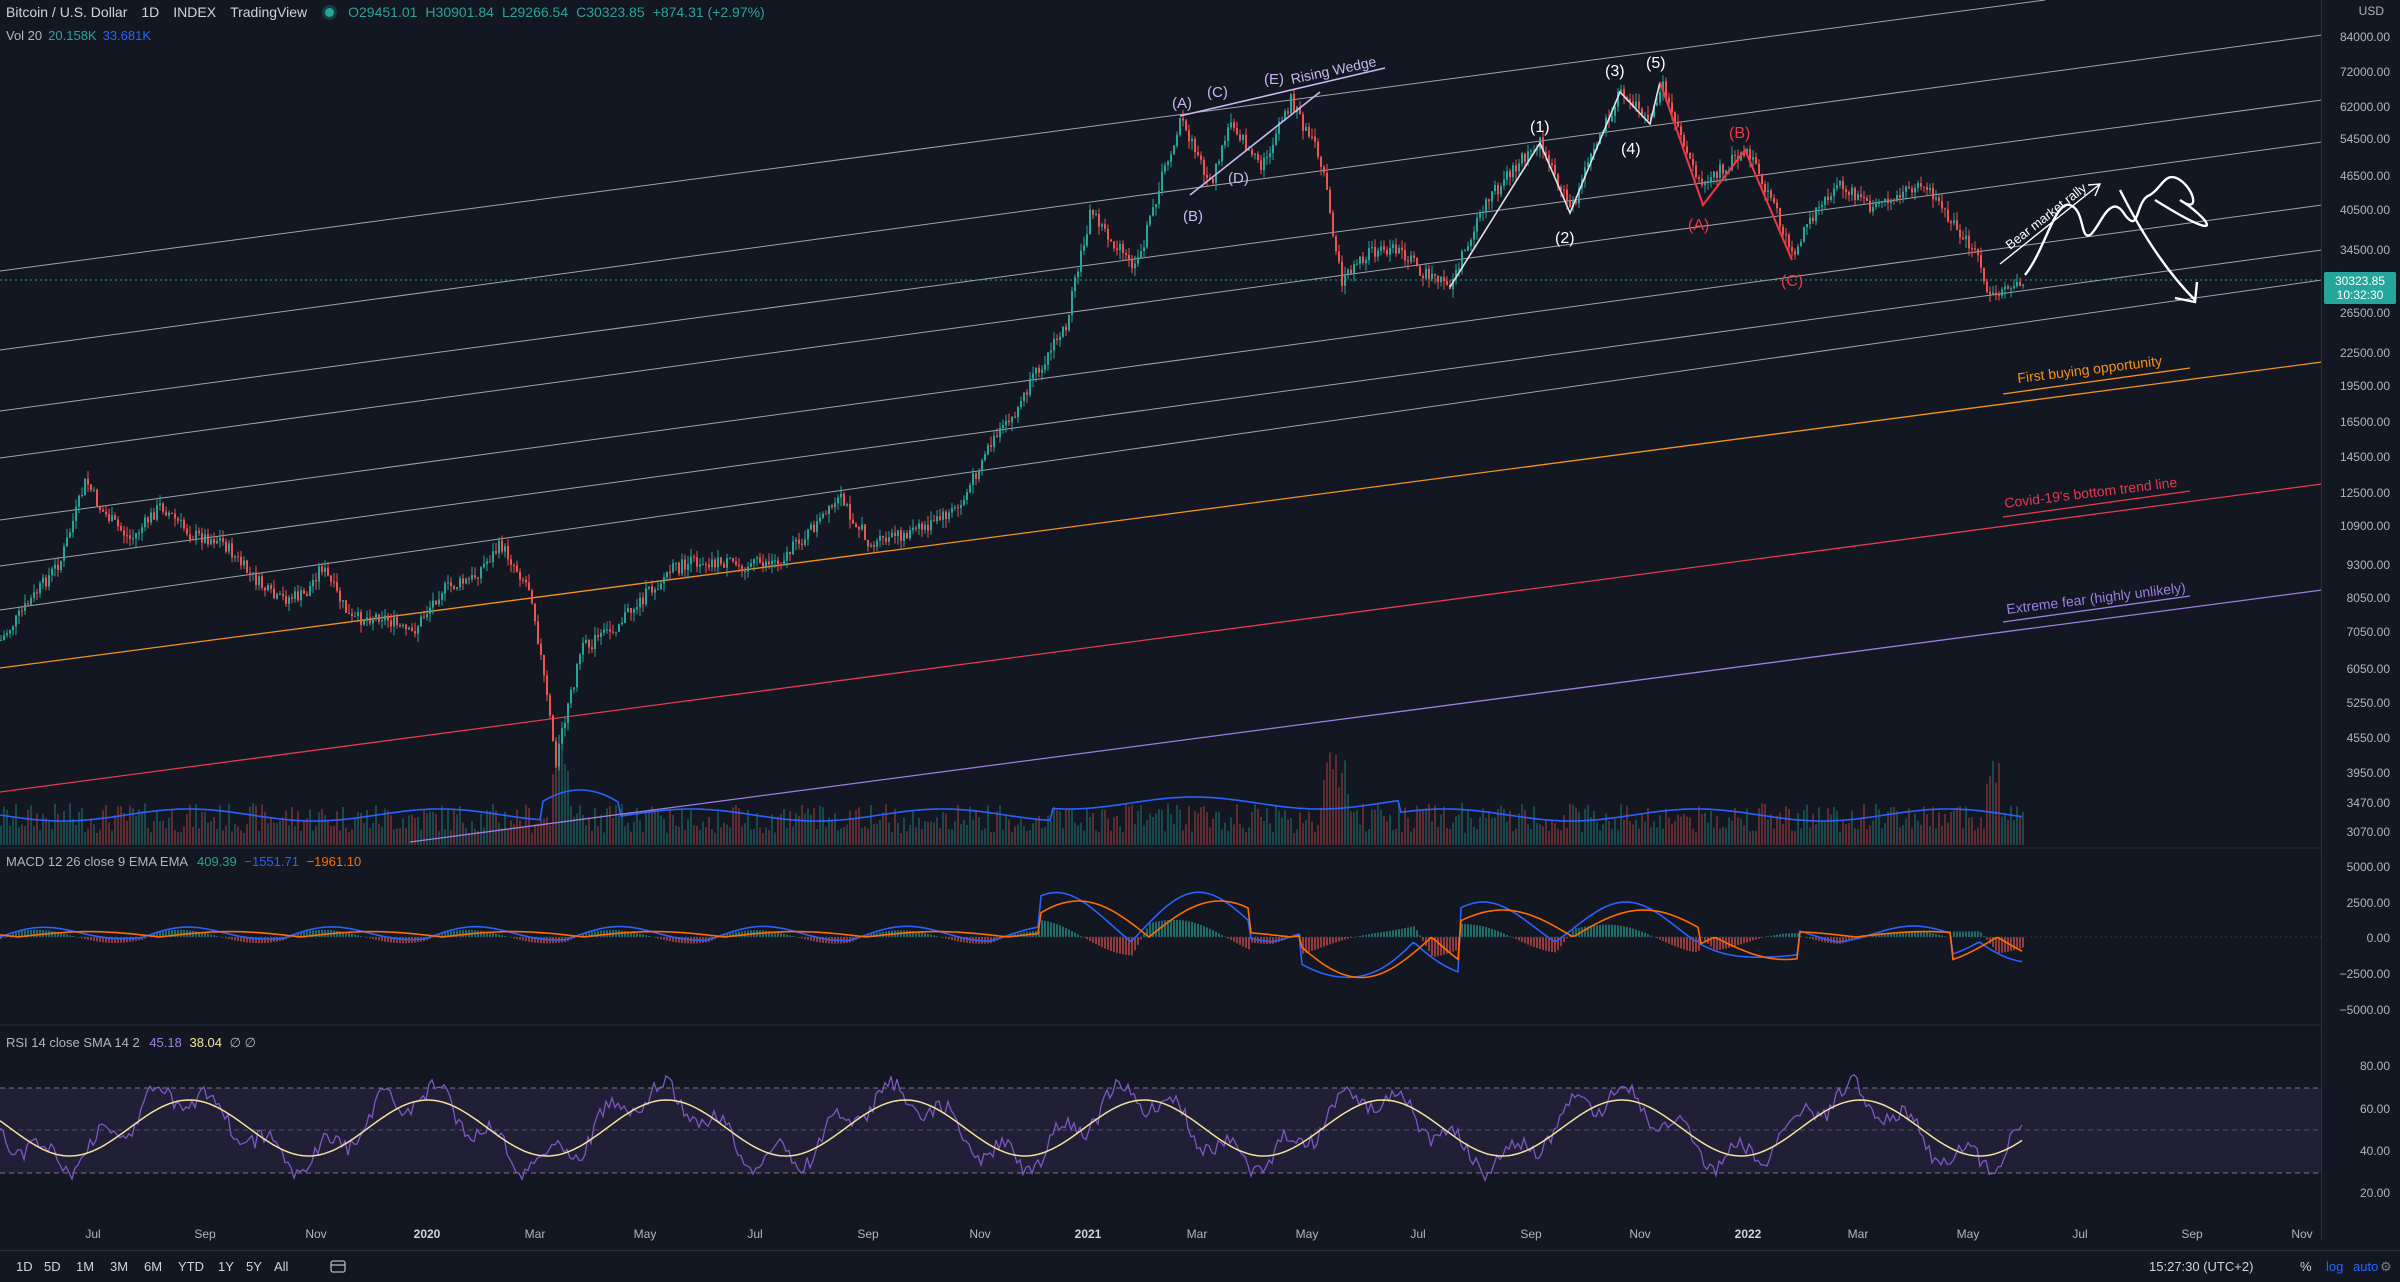 Image resolution: width=2400 pixels, height=1282 pixels. Describe the element at coordinates (2365, 210) in the screenshot. I see `price-tick: 40500.00` at that location.